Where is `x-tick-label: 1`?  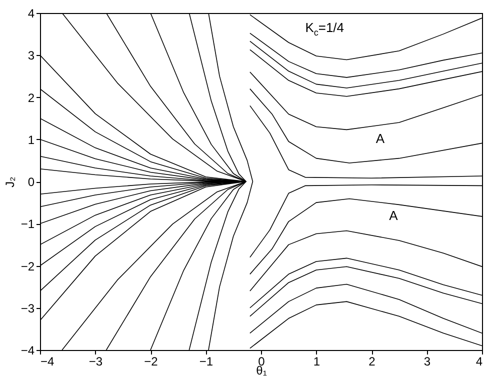 x-tick-label: 1 is located at coordinates (316, 361).